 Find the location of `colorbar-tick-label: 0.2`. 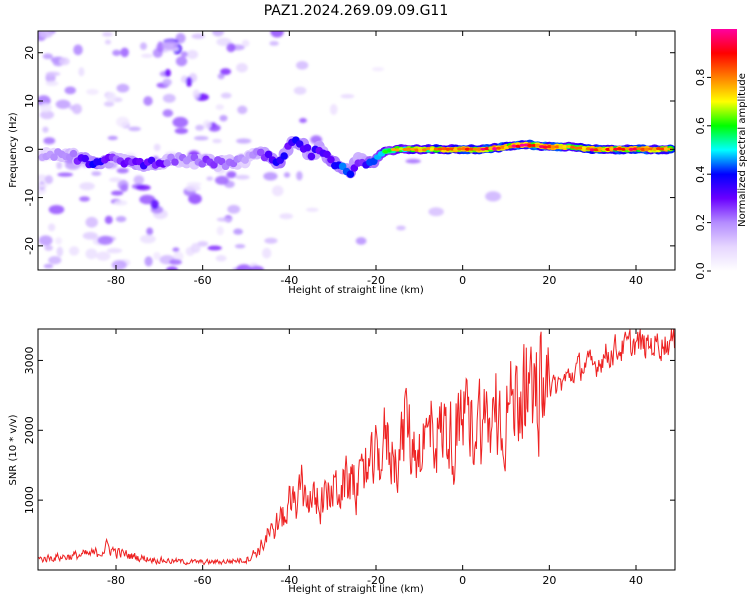

colorbar-tick-label: 0.2 is located at coordinates (700, 223).